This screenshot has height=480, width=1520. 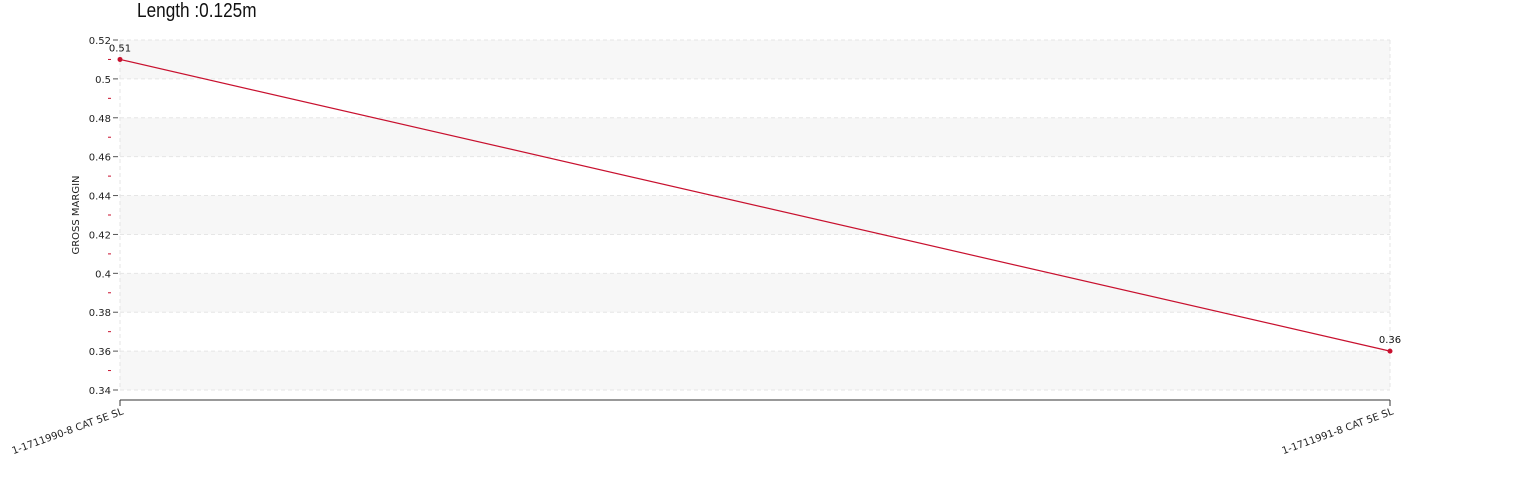 What do you see at coordinates (1390, 340) in the screenshot?
I see `data-label: 0.36` at bounding box center [1390, 340].